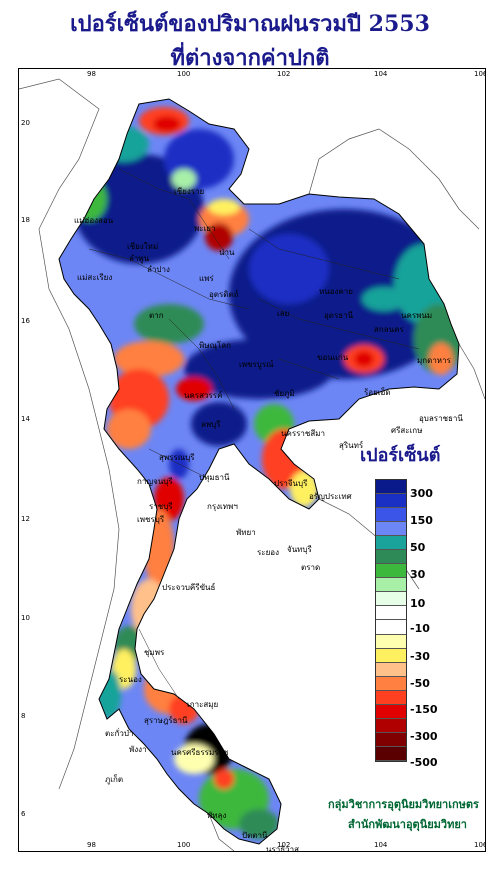  Describe the element at coordinates (221, 832) in the screenshot. I see `malaysia-border` at that location.